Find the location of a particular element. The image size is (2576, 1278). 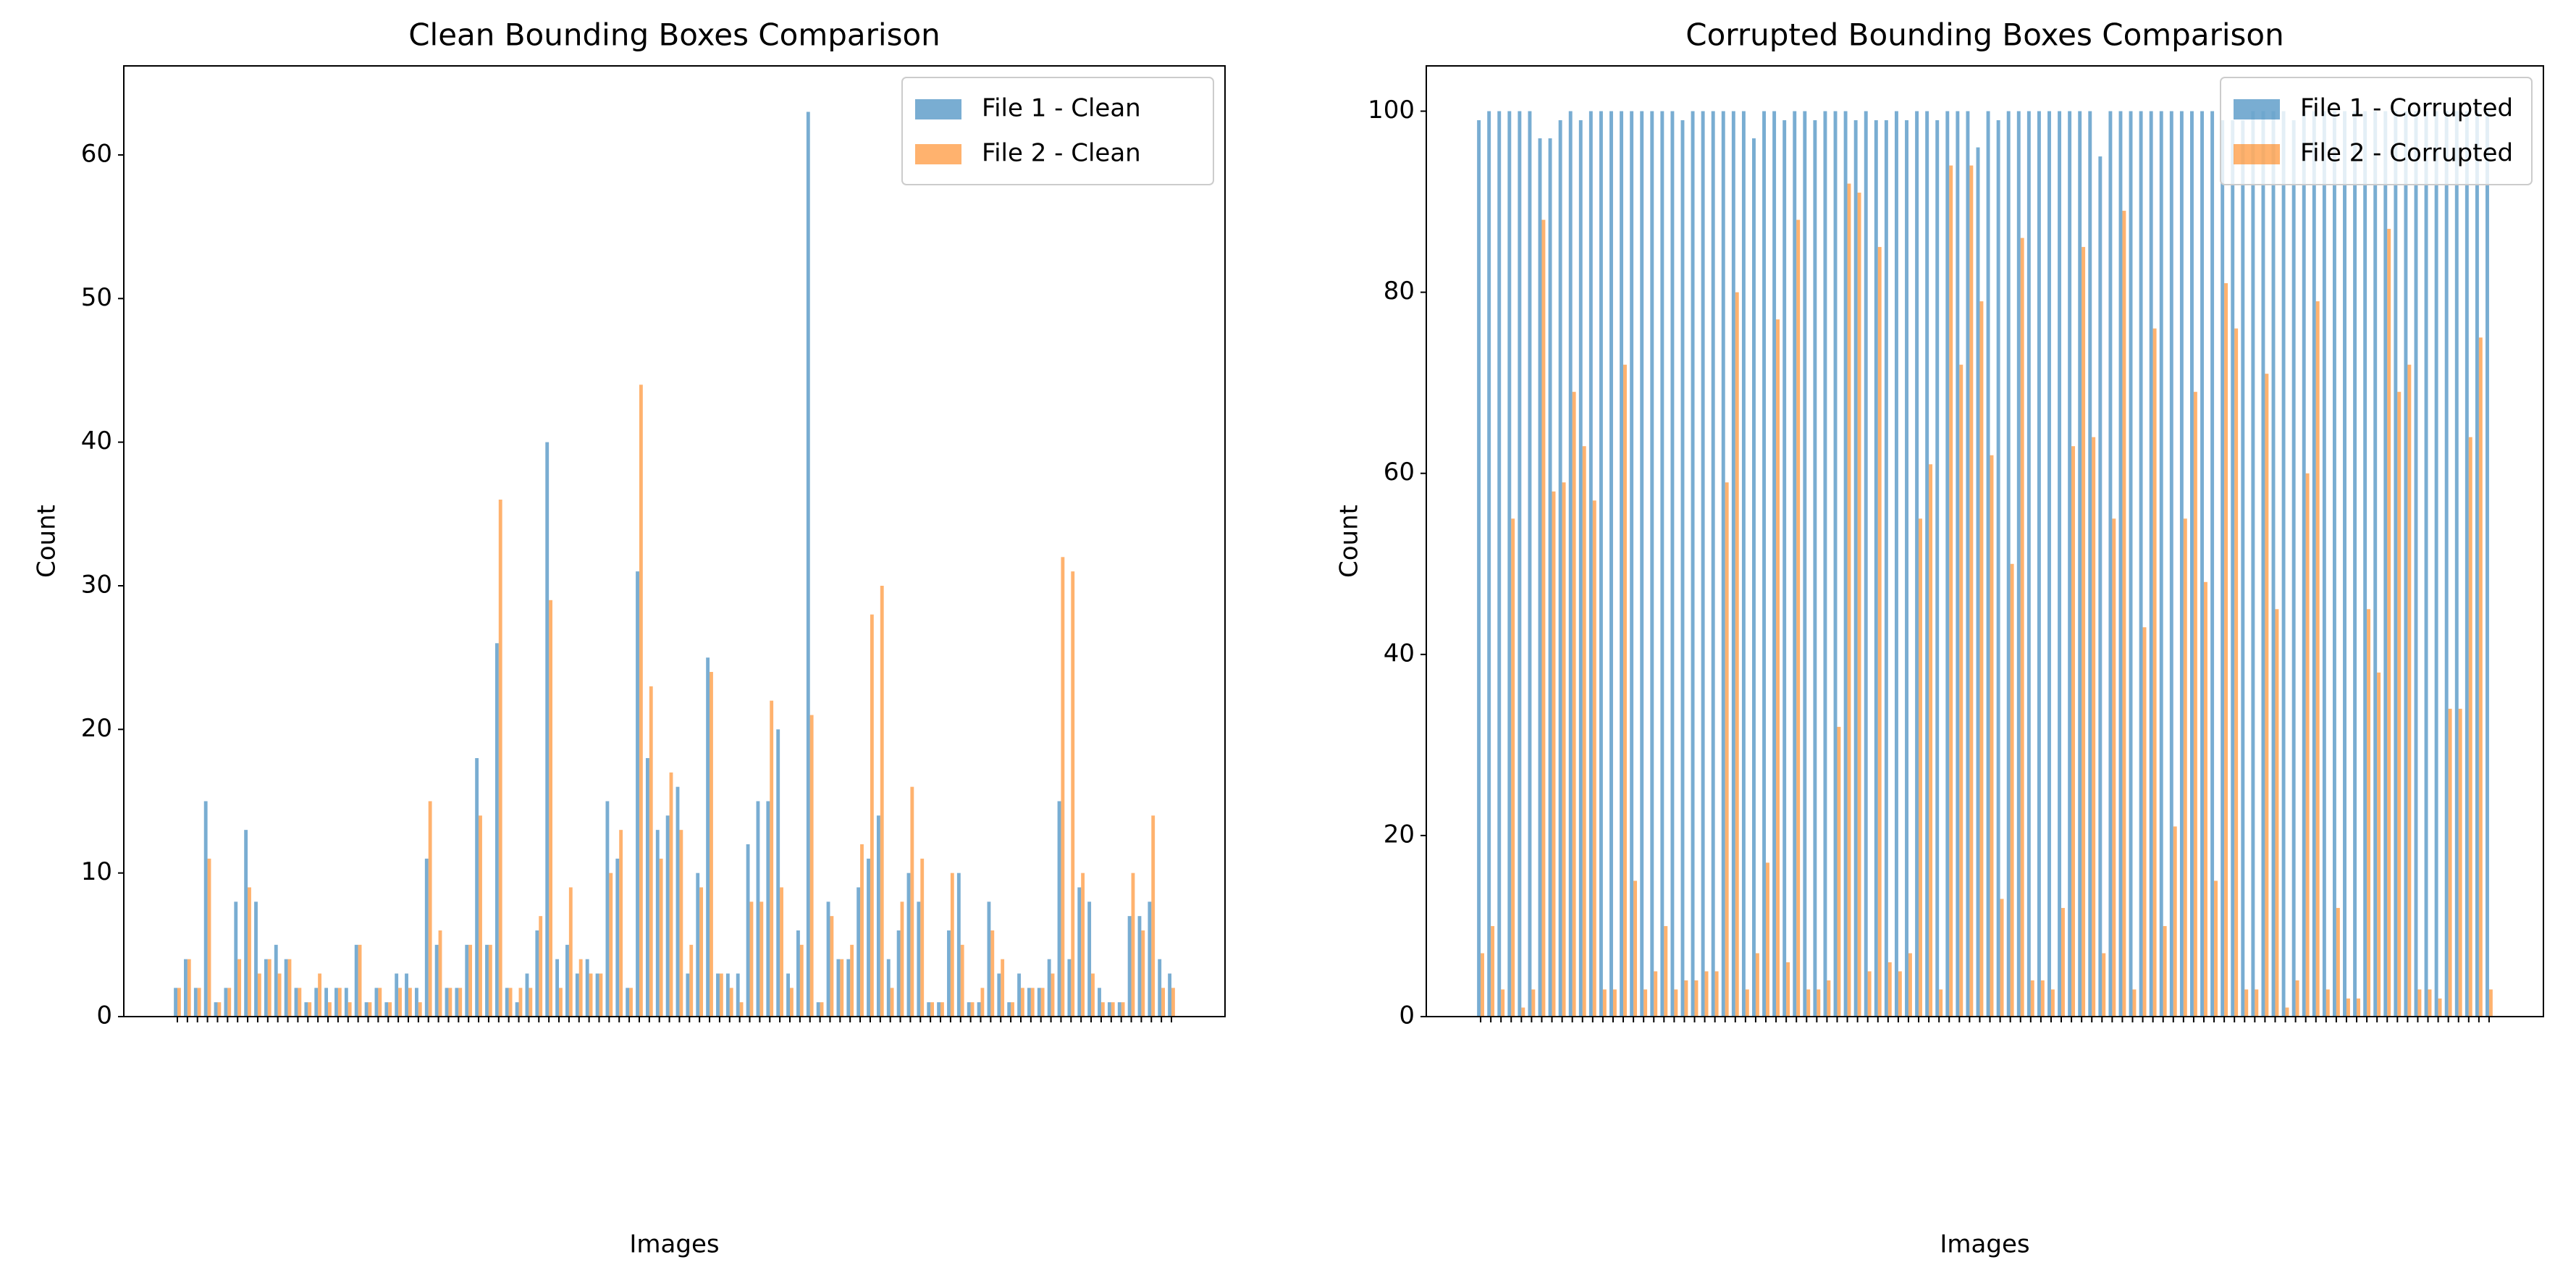

legend-frame is located at coordinates (2376, 131).